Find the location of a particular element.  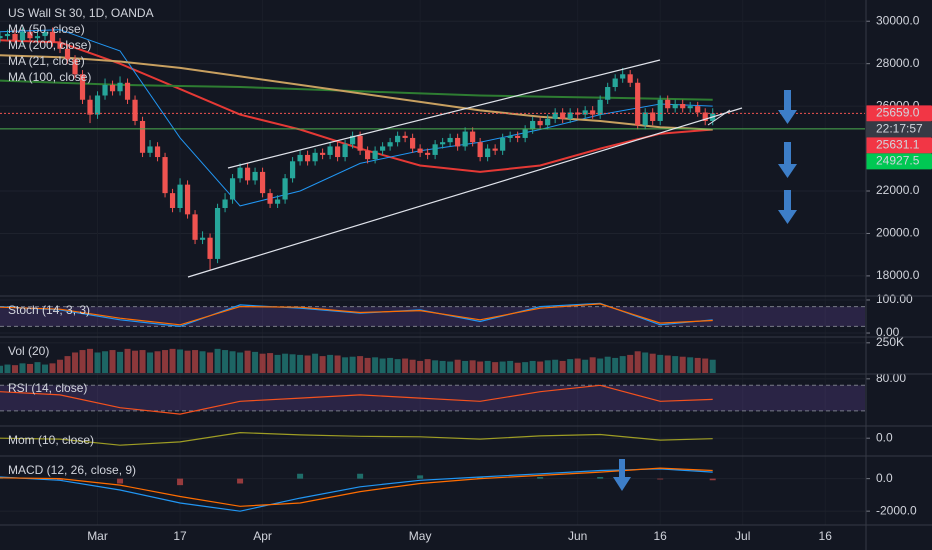

price-tag-label: 22:17:57 is located at coordinates (899, 129).